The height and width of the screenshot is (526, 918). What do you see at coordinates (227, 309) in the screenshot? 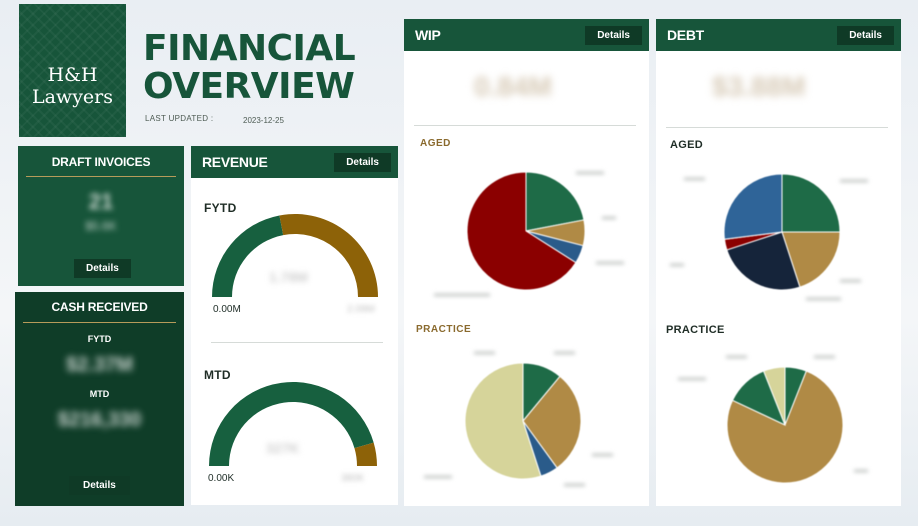
I see `revenue-fytd-min: 0.00M` at bounding box center [227, 309].